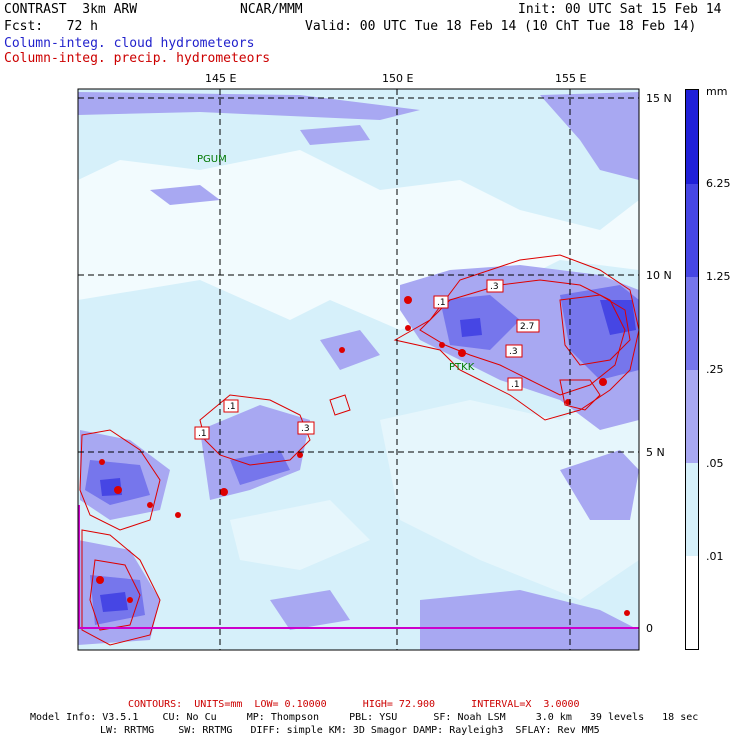 The height and width of the screenshot is (740, 740). What do you see at coordinates (620, 9) in the screenshot?
I see `init-time: Init: 00 UTC Sat 15 Feb 14` at bounding box center [620, 9].